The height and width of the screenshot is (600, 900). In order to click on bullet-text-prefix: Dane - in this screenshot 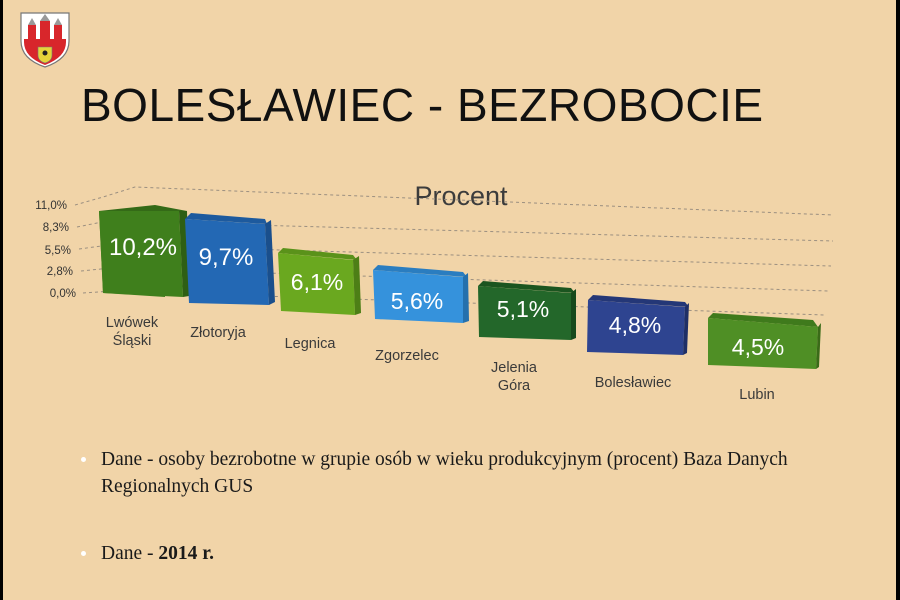, I will do `click(130, 553)`.